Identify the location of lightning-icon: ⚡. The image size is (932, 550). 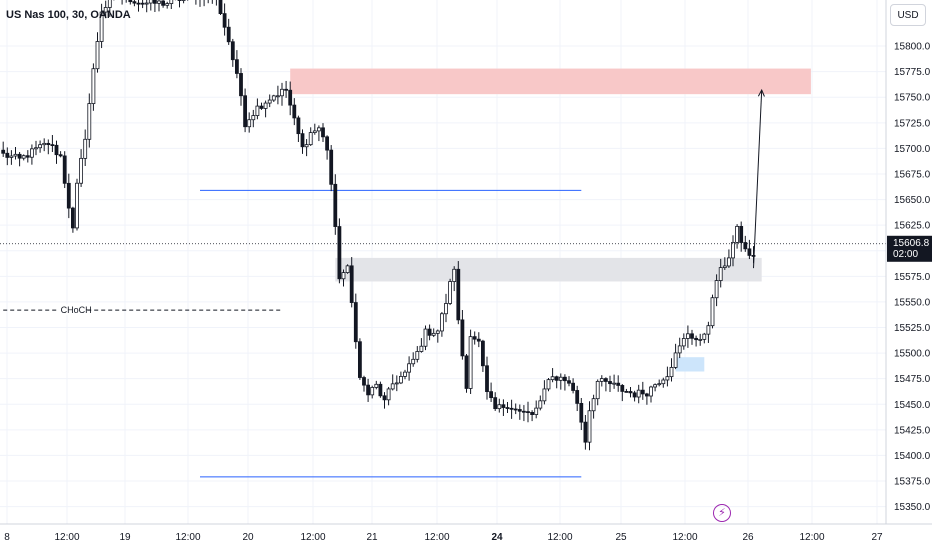
(722, 513).